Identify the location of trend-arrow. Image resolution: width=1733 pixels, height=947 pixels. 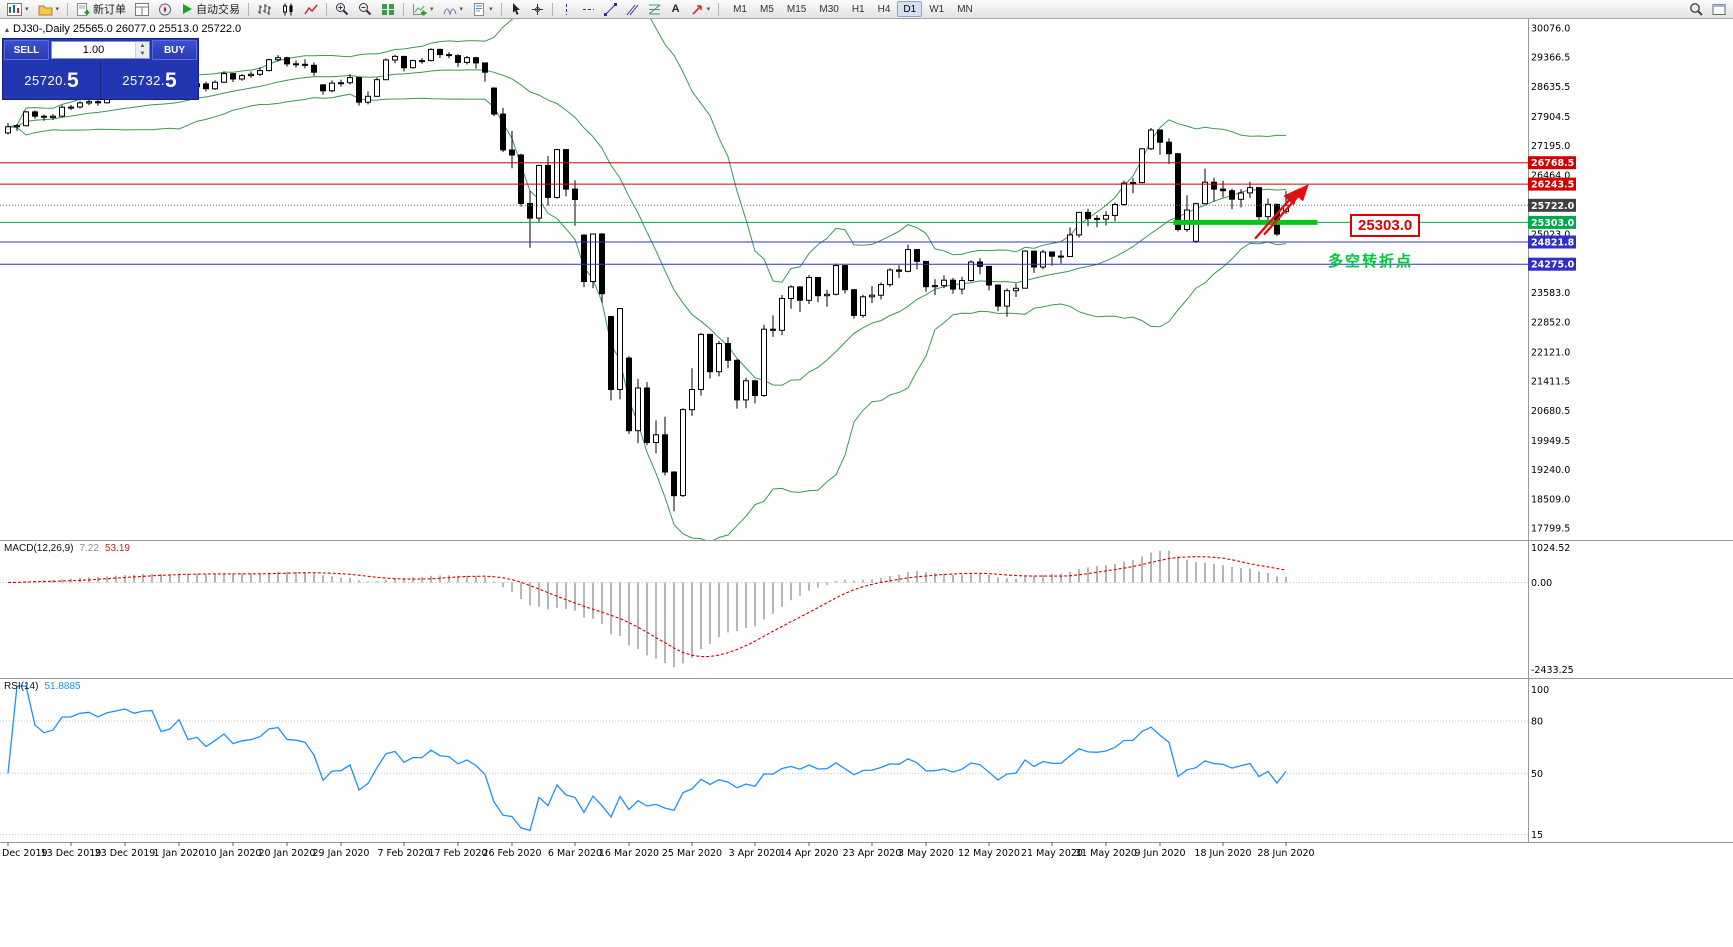
(1281, 212).